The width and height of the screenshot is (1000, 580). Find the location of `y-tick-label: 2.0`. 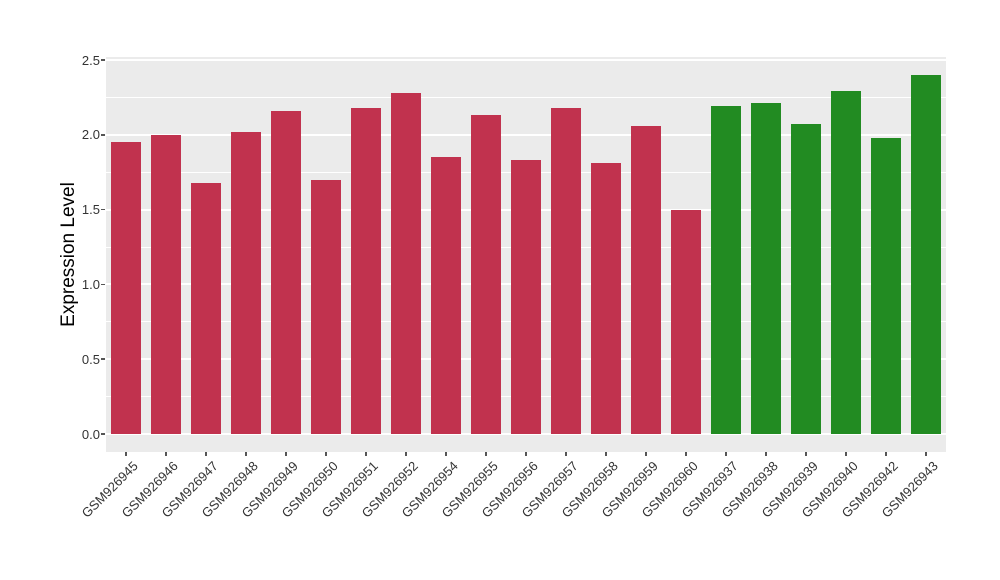

y-tick-label: 2.0 is located at coordinates (90, 135).